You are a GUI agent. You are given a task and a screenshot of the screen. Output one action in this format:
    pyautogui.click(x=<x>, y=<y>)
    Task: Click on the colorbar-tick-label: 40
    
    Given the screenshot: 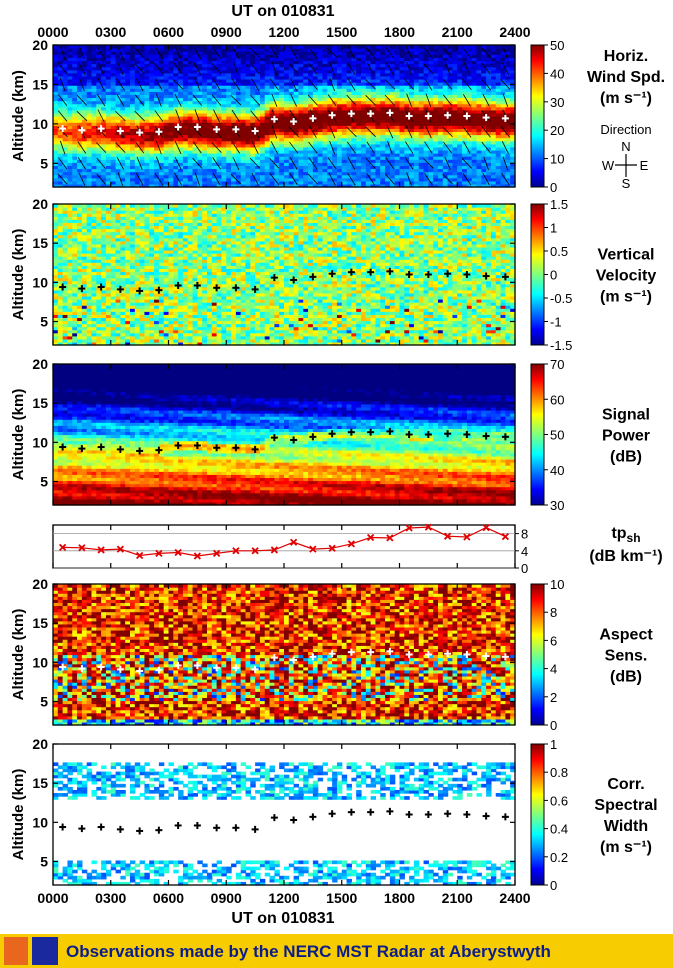 What is the action you would take?
    pyautogui.click(x=557, y=73)
    